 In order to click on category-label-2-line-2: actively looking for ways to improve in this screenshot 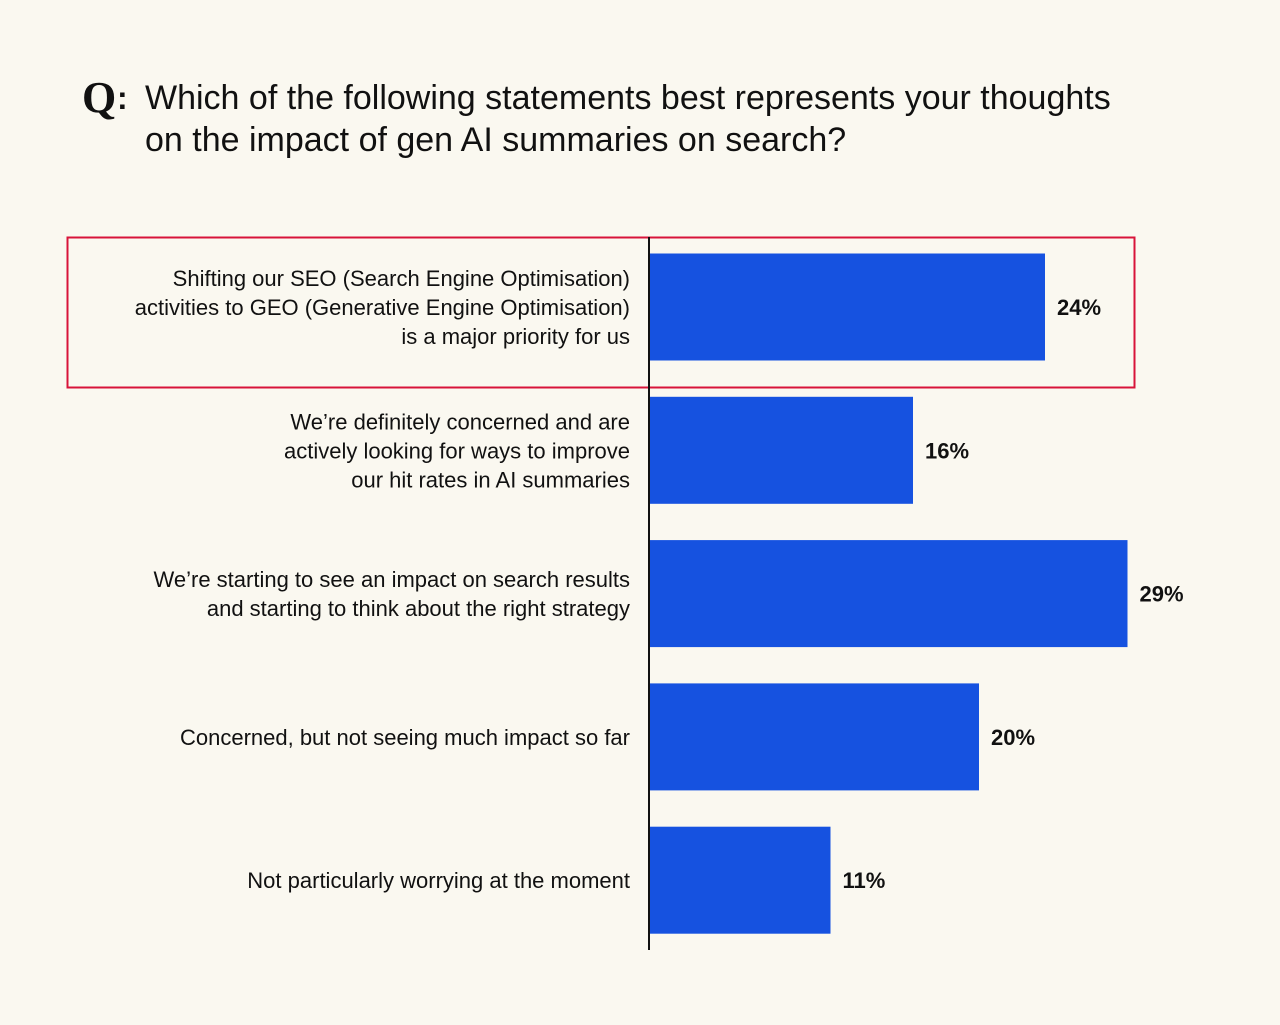, I will do `click(457, 450)`.